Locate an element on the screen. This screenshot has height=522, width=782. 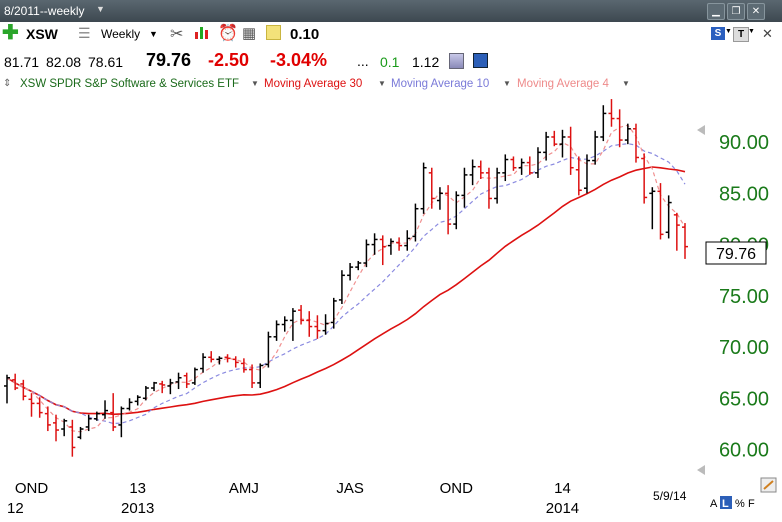
period-select: Weekly is located at coordinates (121, 34).